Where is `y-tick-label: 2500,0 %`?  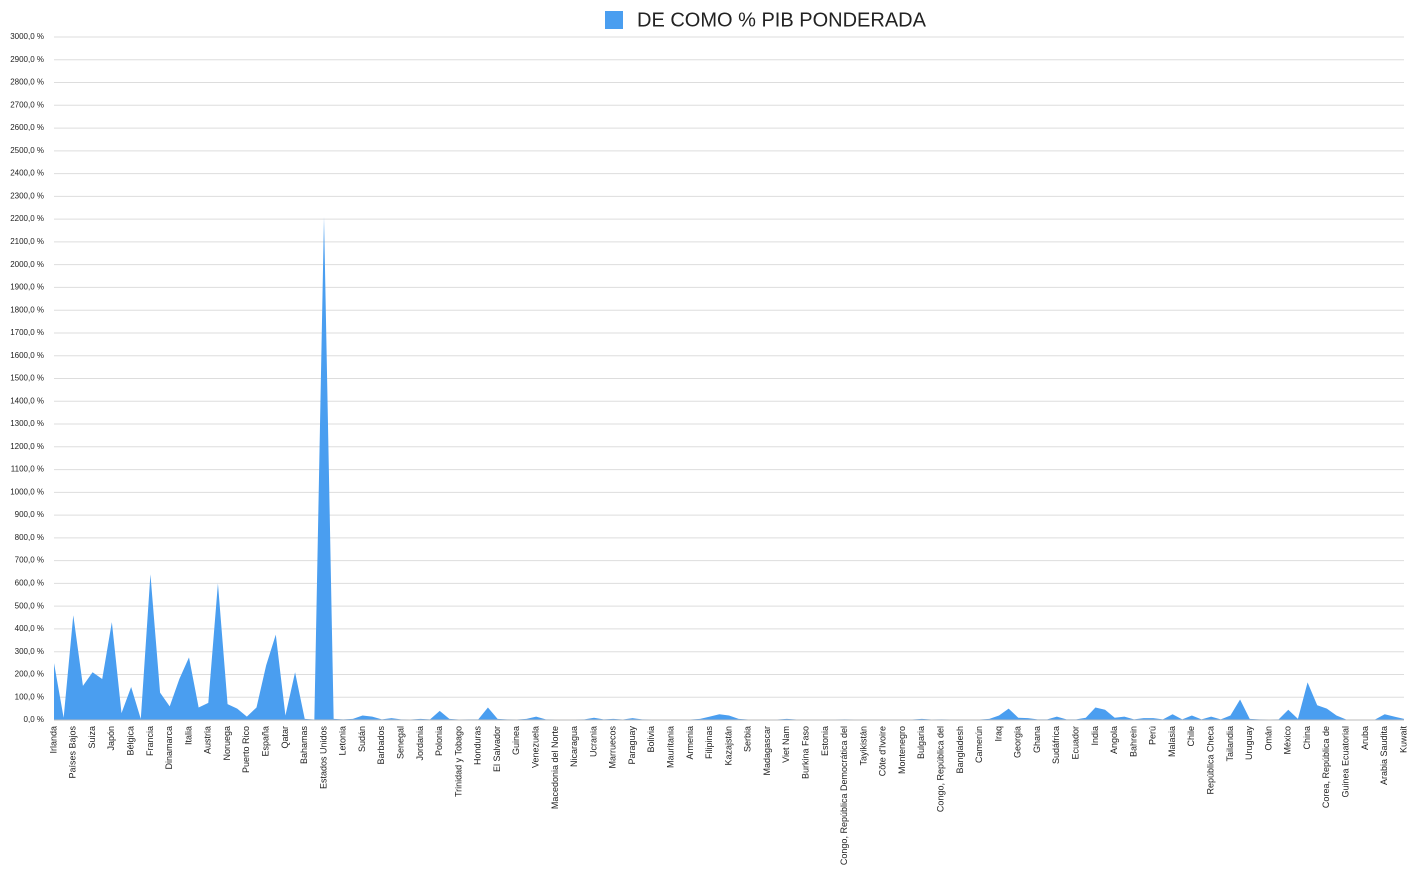 y-tick-label: 2500,0 % is located at coordinates (27, 150).